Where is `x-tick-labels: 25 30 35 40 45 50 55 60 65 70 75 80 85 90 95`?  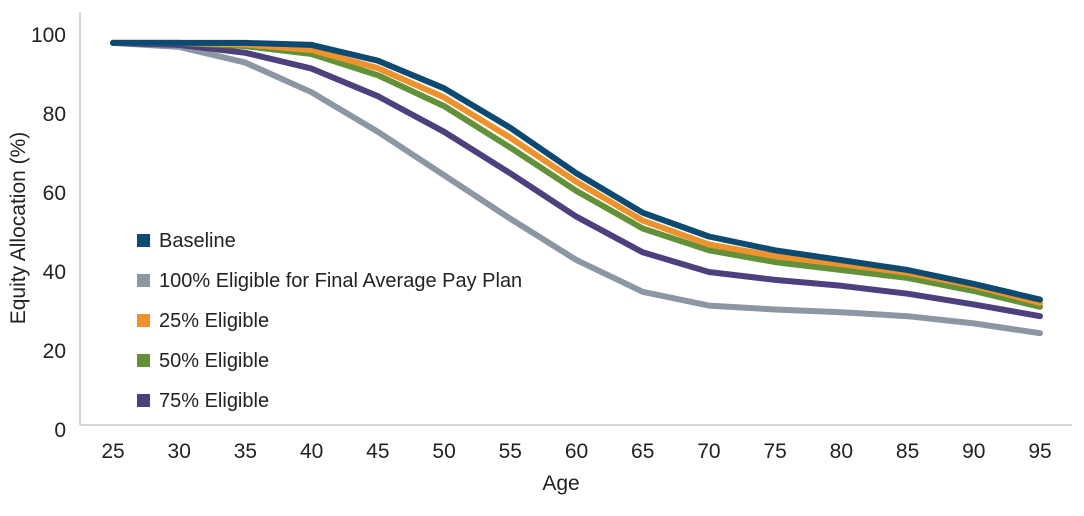
x-tick-labels: 25 30 35 40 45 50 55 60 65 70 75 80 85 90 95 is located at coordinates (576, 451).